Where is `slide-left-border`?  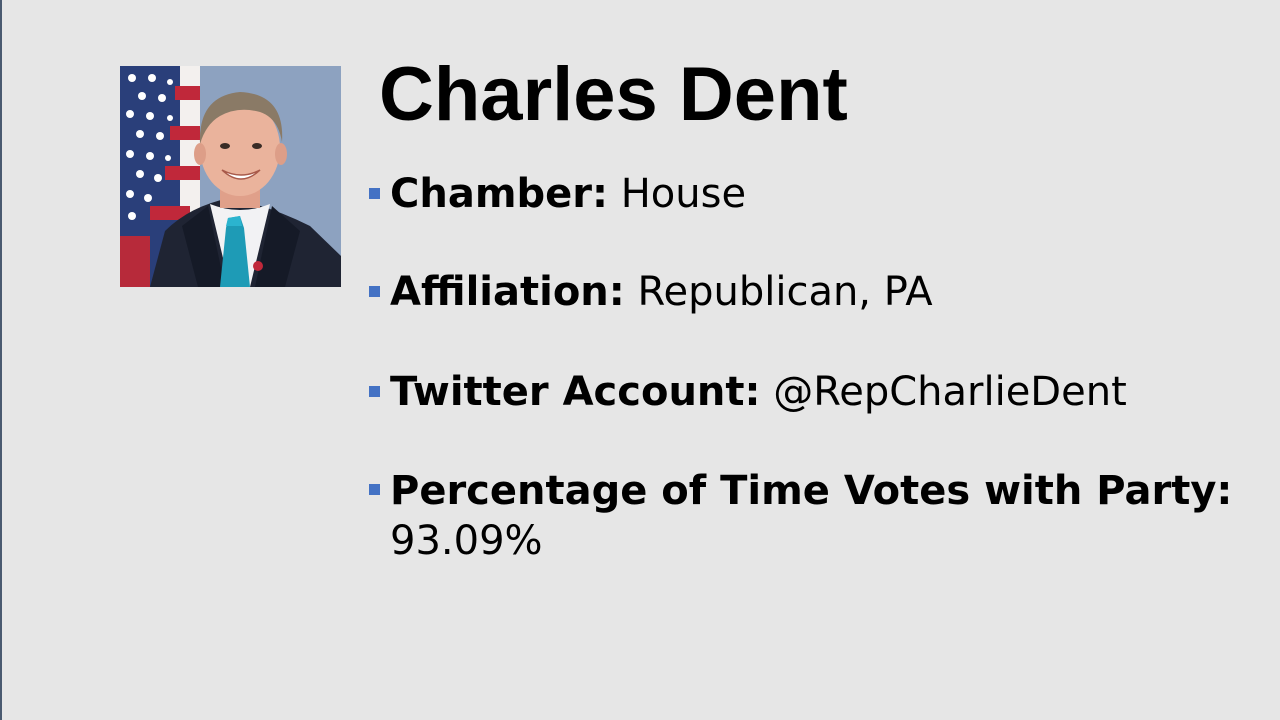 slide-left-border is located at coordinates (1, 360).